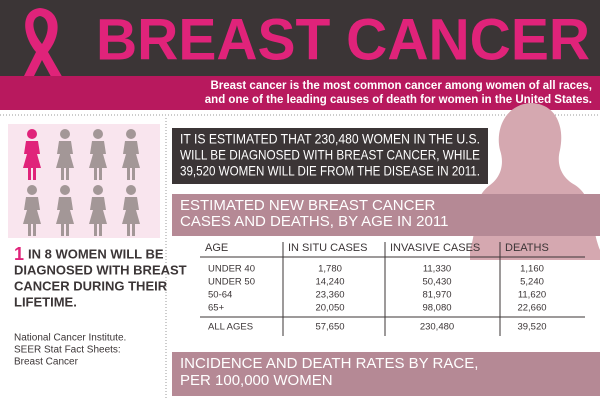 The width and height of the screenshot is (600, 400). I want to click on woman-silhouette, so click(535, 181).